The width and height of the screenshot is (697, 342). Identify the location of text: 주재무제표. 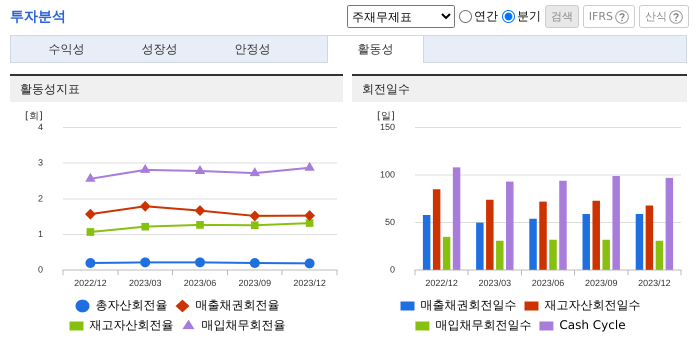
(400, 16).